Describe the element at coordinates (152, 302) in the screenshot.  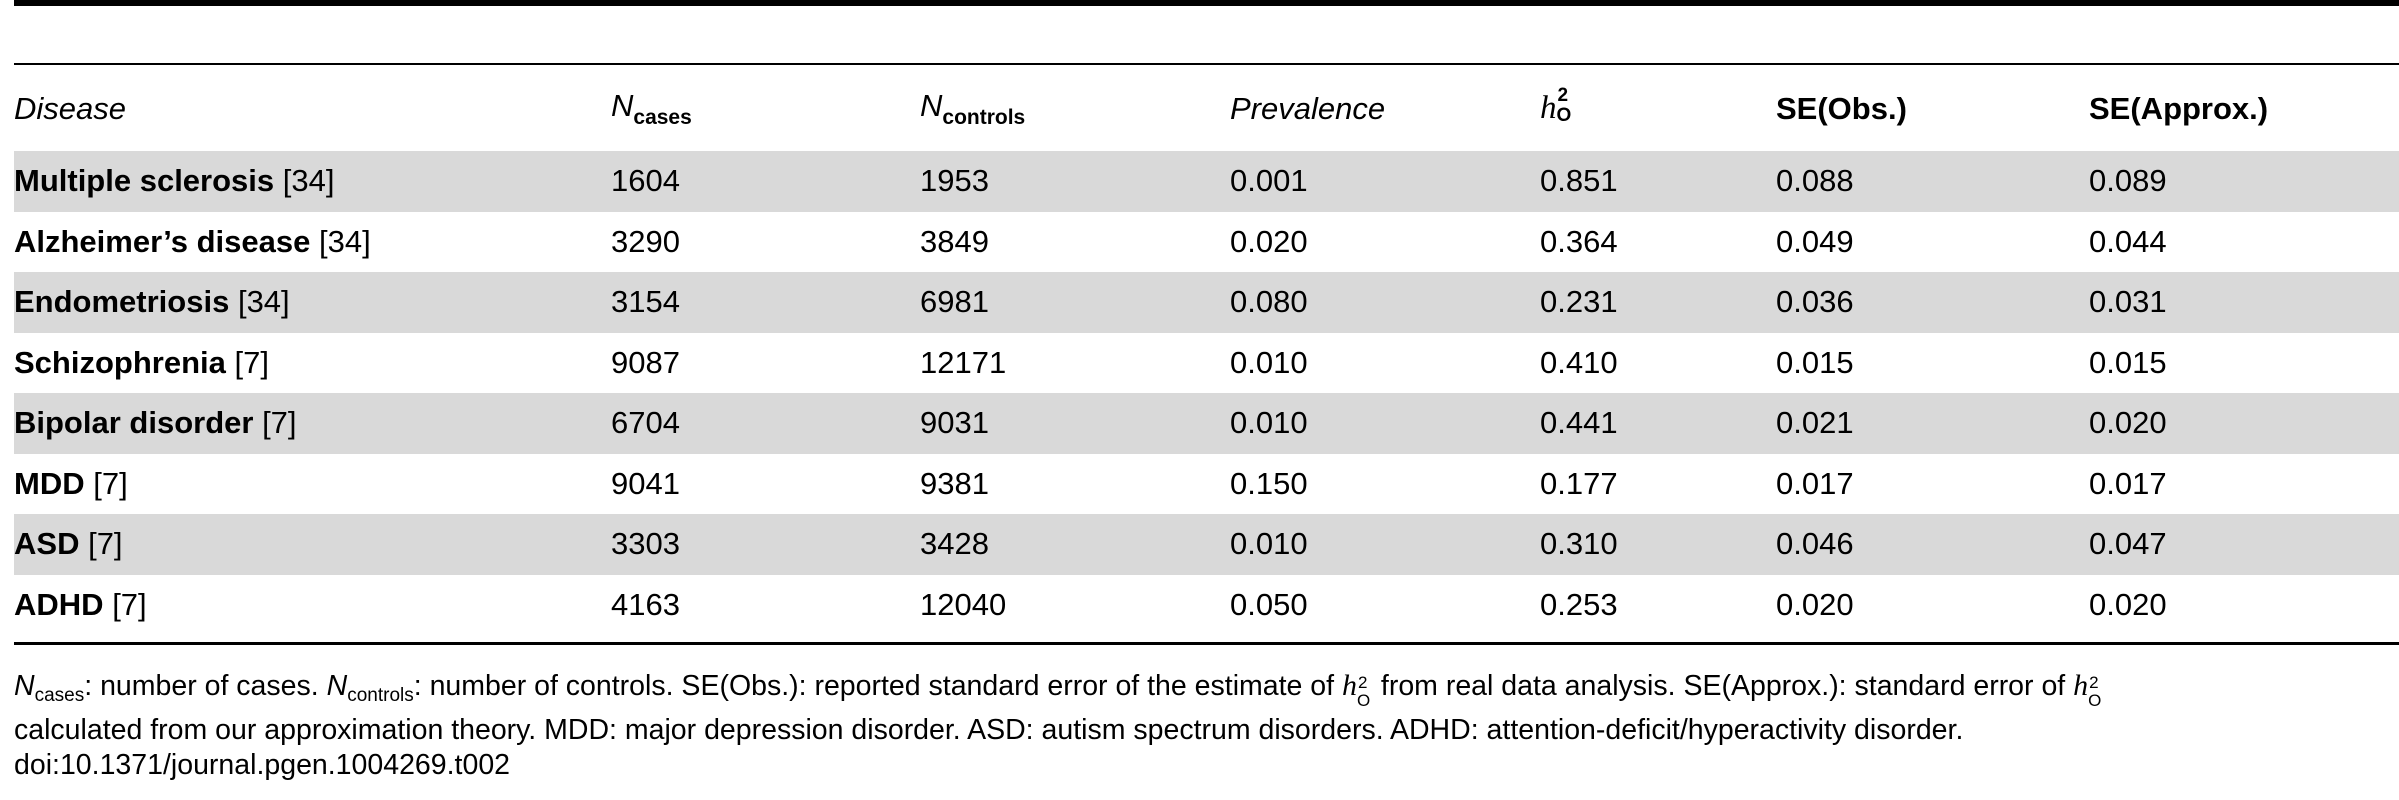
I see `disease-cell: Endometriosis [34]` at that location.